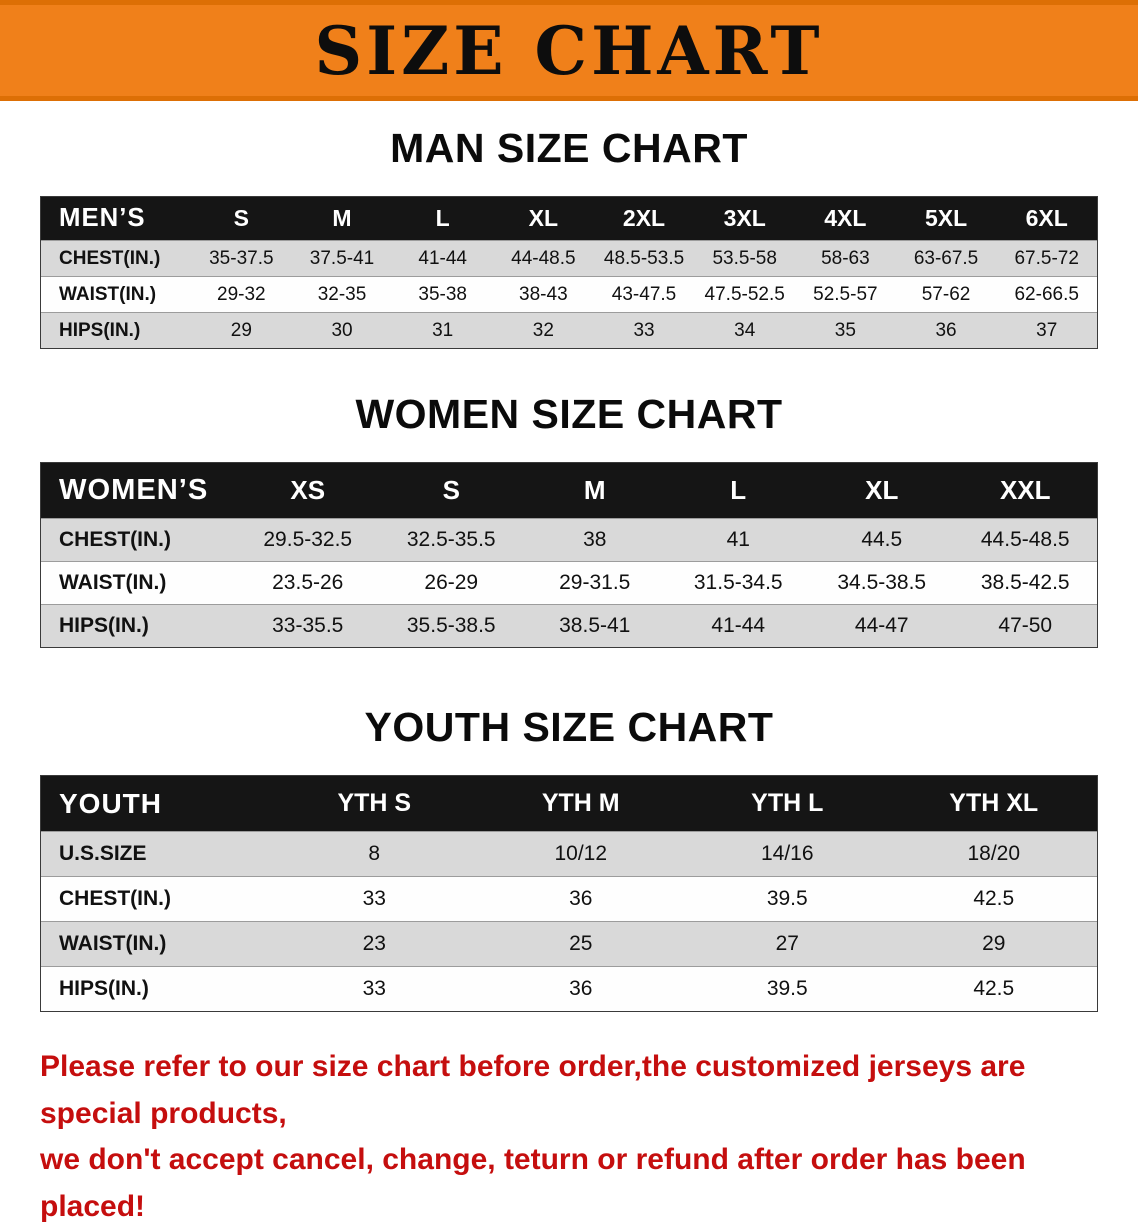  I want to click on table-cell: 8, so click(374, 853).